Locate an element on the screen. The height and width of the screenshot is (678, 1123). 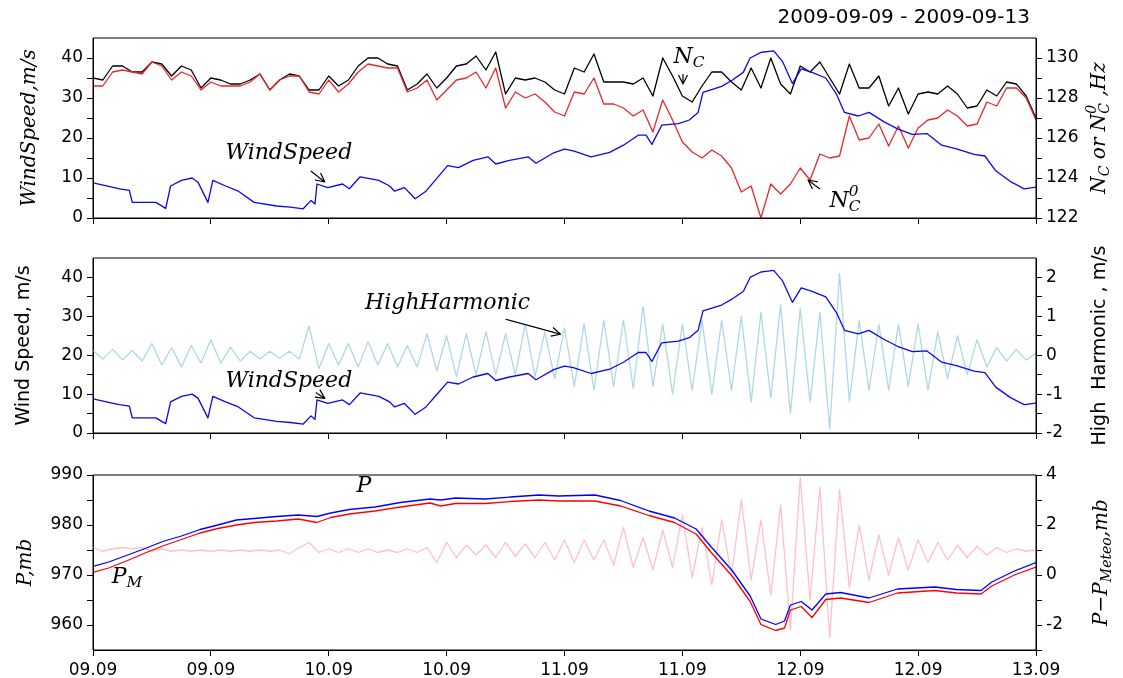
y-axis-title: Wind Speed, m/s is located at coordinates (21, 345).